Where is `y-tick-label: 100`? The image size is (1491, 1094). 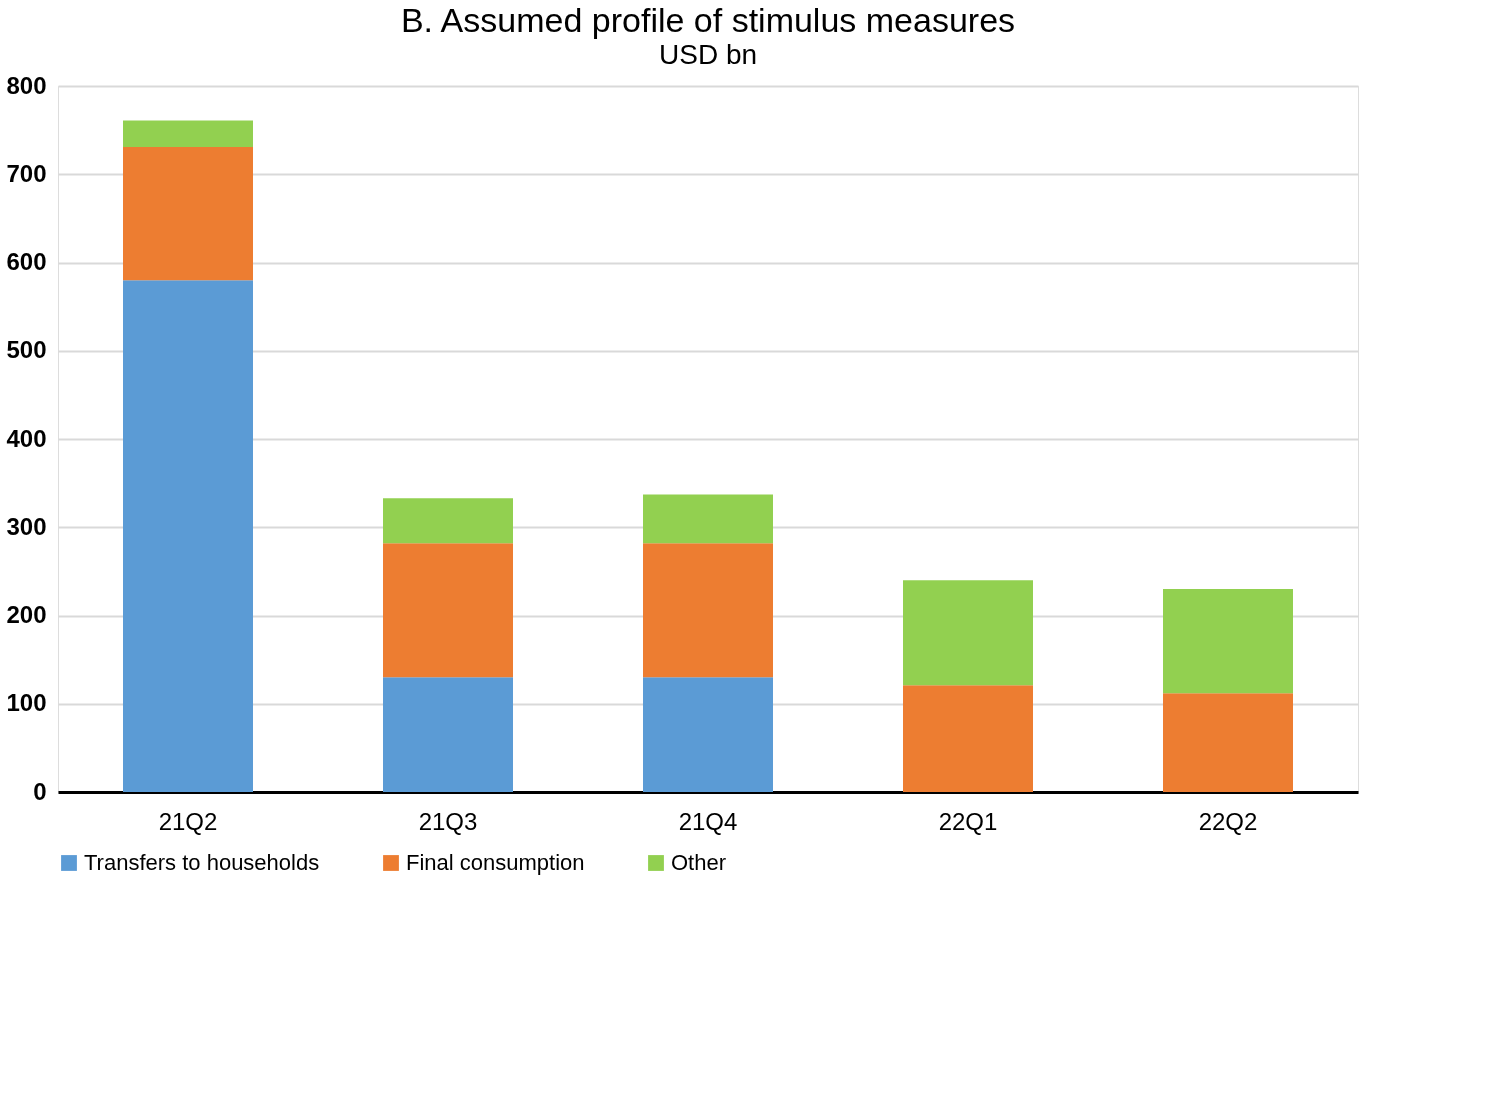 y-tick-label: 100 is located at coordinates (26, 703).